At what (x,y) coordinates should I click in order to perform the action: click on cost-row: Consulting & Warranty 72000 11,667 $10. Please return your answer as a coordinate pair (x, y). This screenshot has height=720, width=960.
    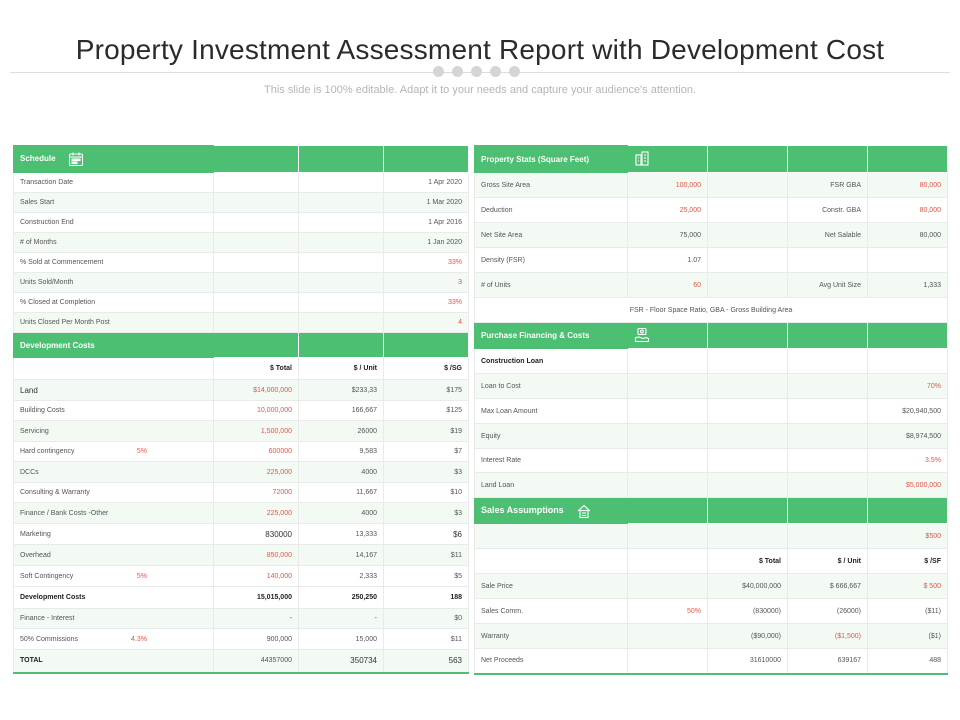
    Looking at the image, I should click on (241, 492).